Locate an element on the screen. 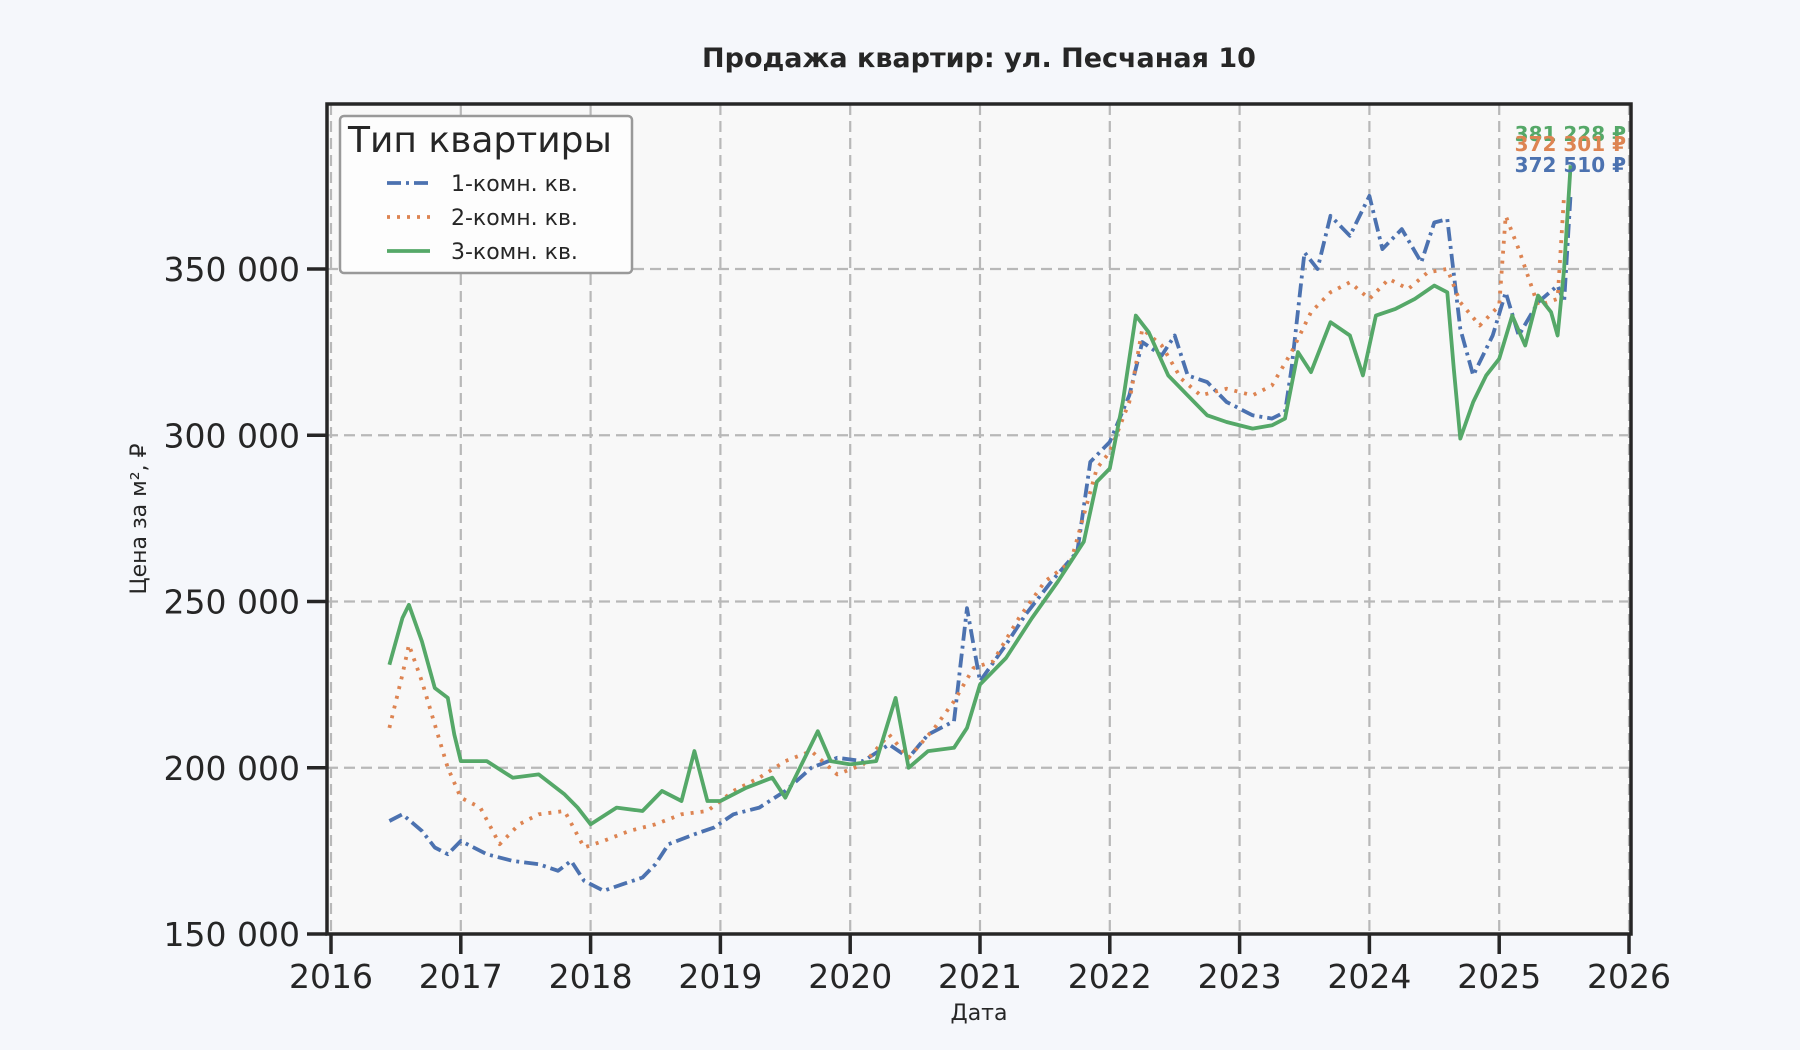 Image resolution: width=1800 pixels, height=1050 pixels. last-value-annotations: 381 228 ₽372 301 ₽372 510 ₽ is located at coordinates (1570, 149).